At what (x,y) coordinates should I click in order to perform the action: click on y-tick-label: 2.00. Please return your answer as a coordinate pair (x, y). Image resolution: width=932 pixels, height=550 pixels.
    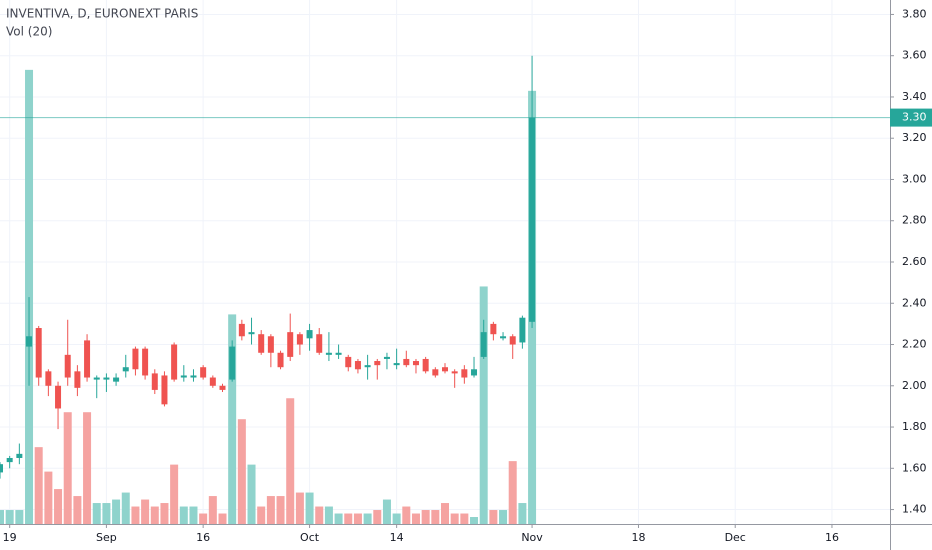
    Looking at the image, I should click on (914, 385).